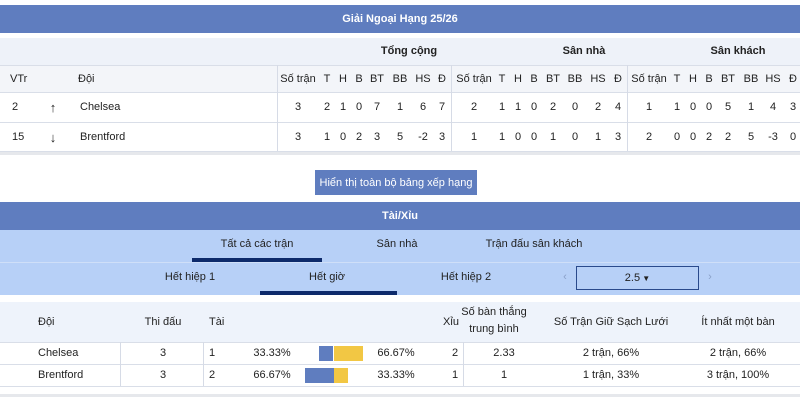  I want to click on tab-away: Trận đấu sân khách, so click(534, 244).